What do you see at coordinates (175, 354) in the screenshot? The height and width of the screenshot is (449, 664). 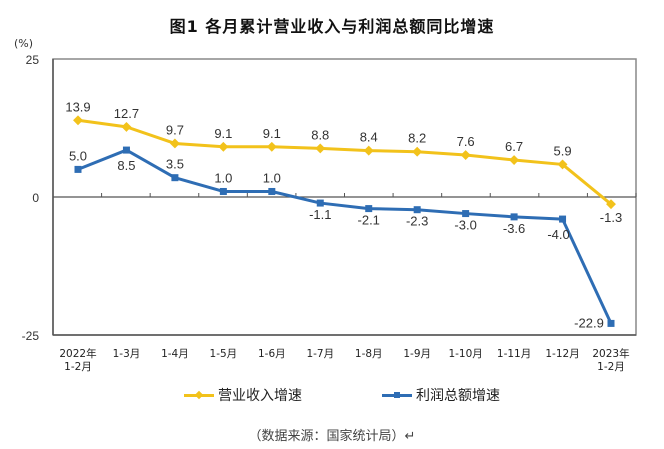 I see `x-tick-label: 1-4月` at bounding box center [175, 354].